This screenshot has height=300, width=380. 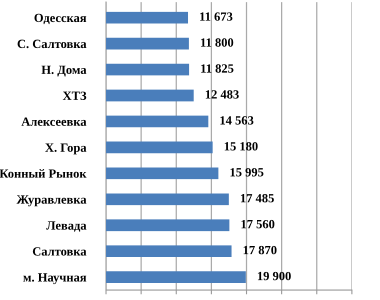 I want to click on y-tick-label: Х. Гора, so click(x=65, y=149).